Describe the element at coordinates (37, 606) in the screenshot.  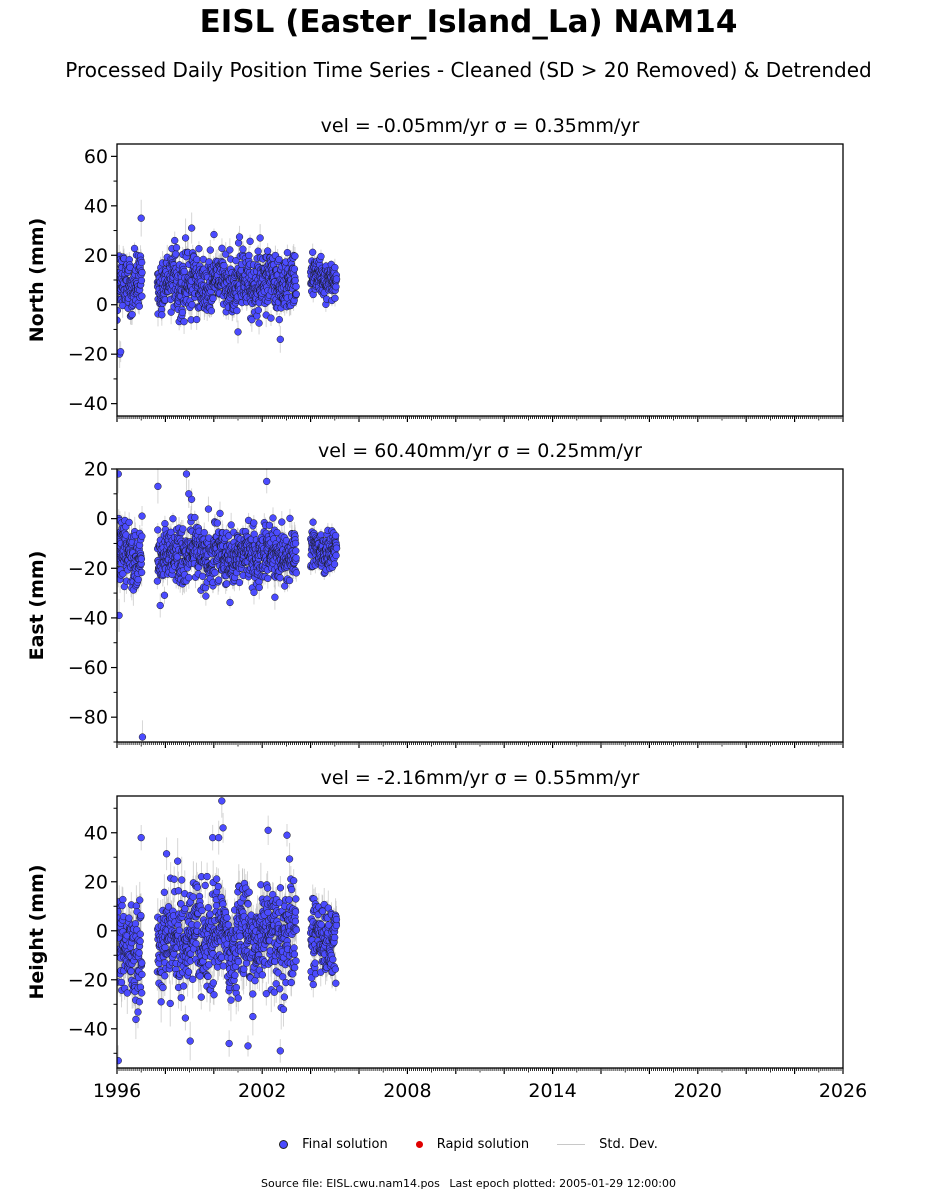
I see `y-axis-label: East (mm)` at that location.